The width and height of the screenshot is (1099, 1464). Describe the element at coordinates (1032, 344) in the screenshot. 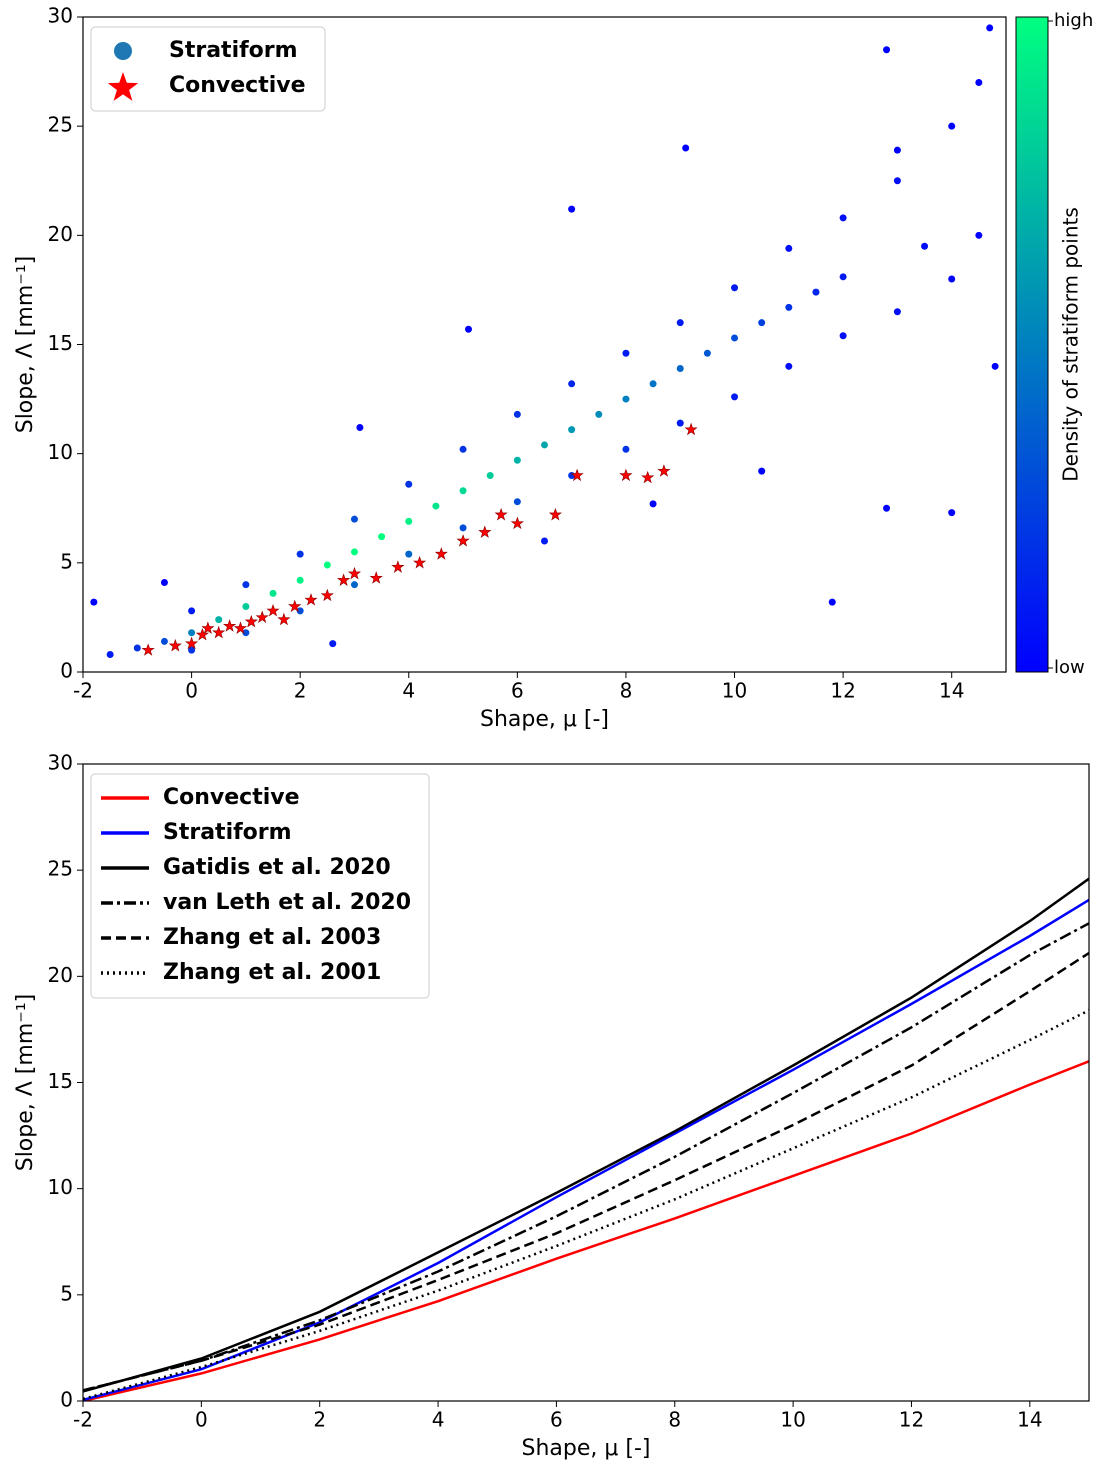

I see `colorbar` at that location.